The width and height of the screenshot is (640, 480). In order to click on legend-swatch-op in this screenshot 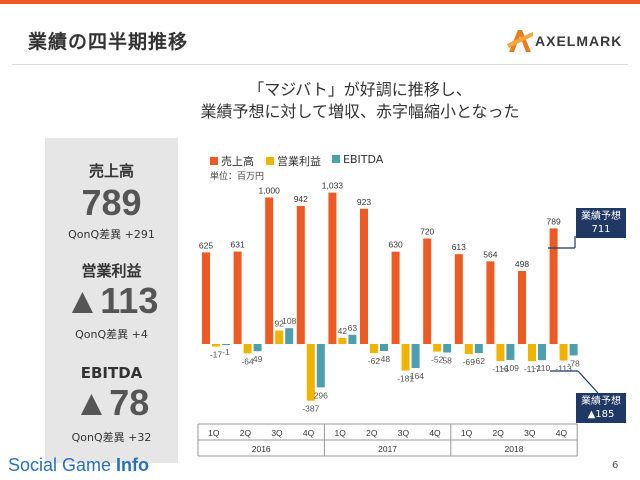, I will do `click(270, 161)`.